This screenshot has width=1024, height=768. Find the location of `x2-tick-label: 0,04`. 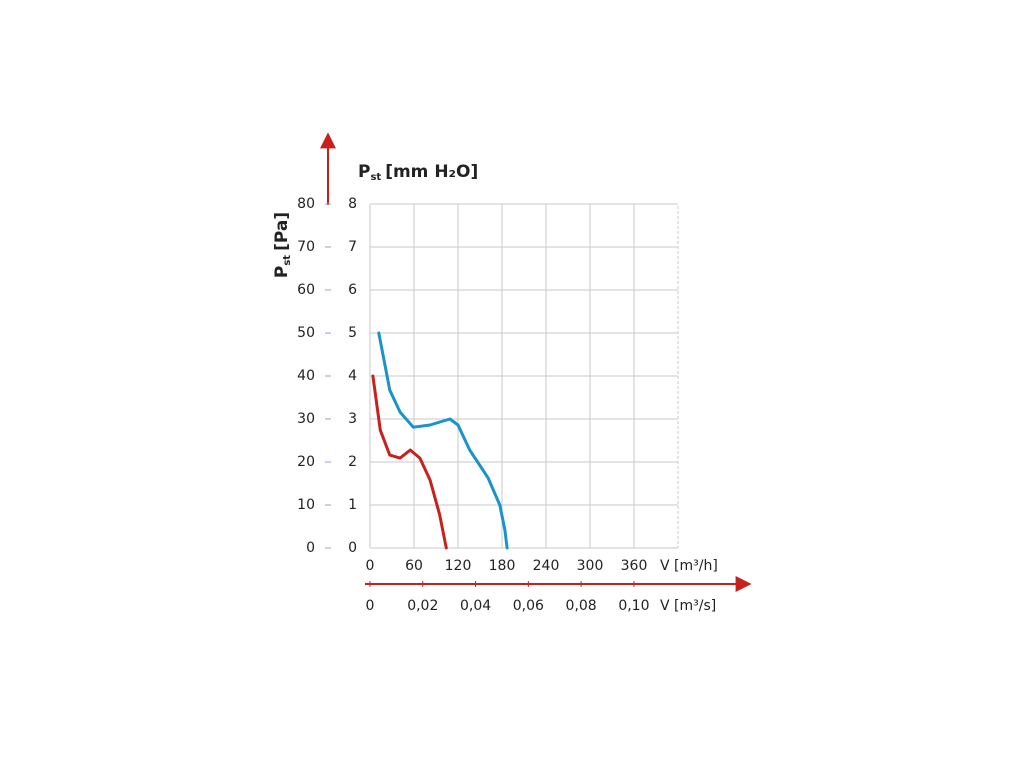

x2-tick-label: 0,04 is located at coordinates (475, 606).